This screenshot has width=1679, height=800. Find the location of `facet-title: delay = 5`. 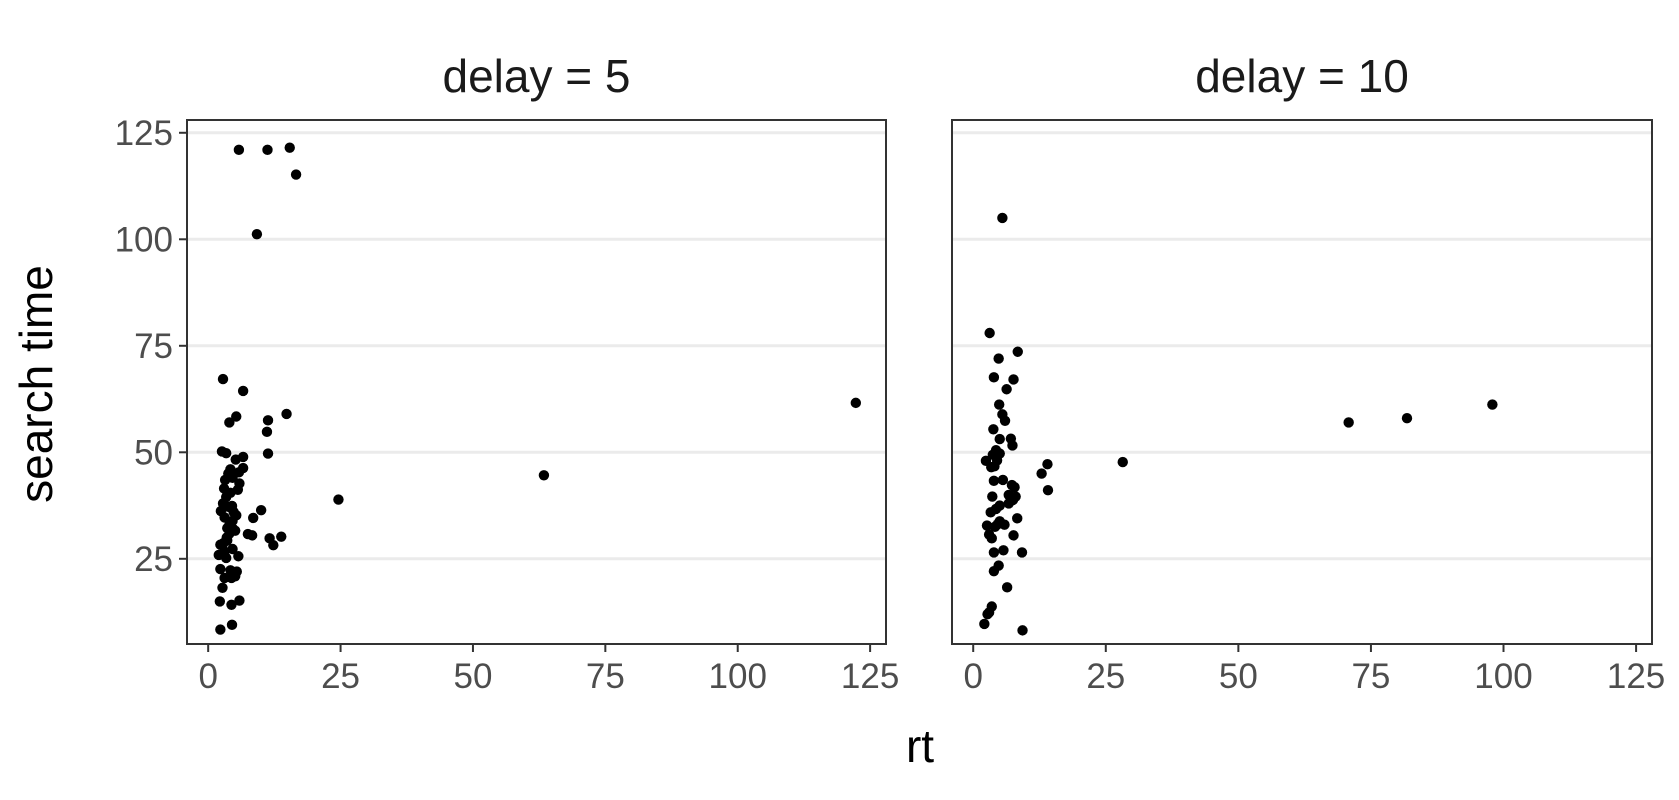

facet-title: delay = 5 is located at coordinates (537, 76).